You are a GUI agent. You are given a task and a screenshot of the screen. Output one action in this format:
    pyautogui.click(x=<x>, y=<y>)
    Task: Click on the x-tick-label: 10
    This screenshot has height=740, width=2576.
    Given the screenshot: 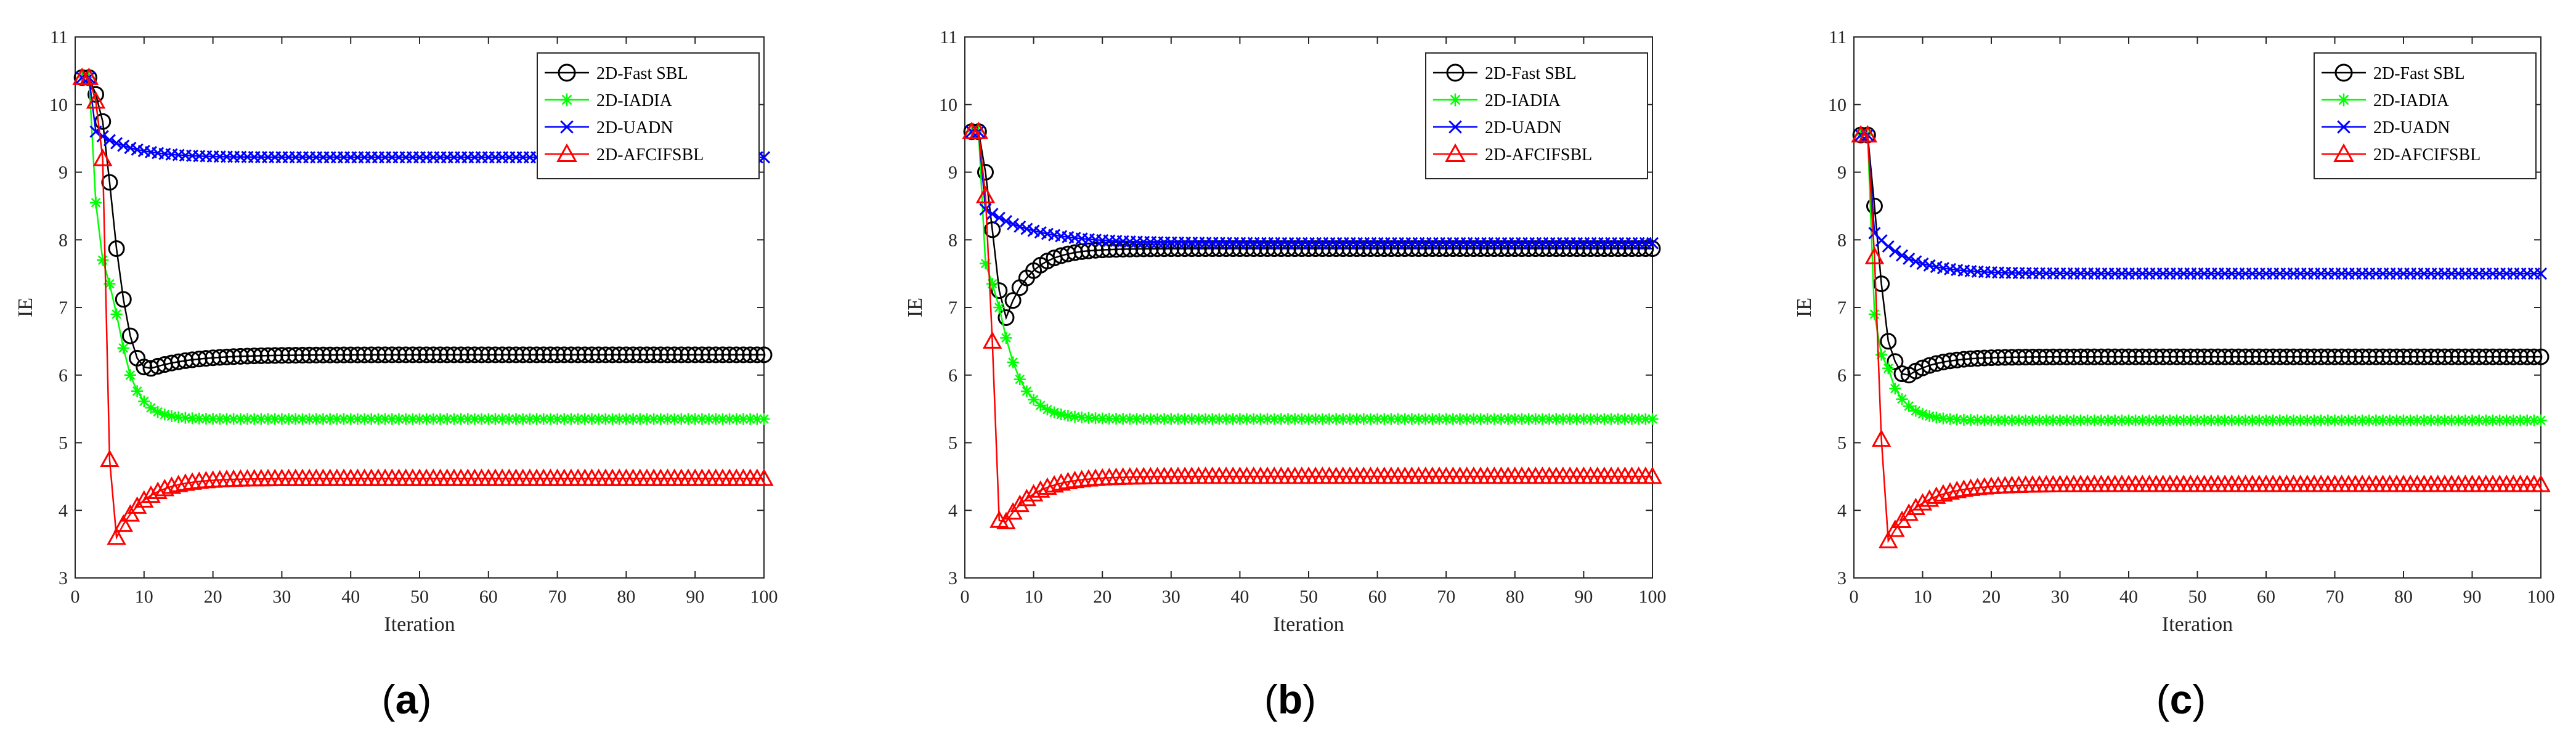 What is the action you would take?
    pyautogui.click(x=1923, y=597)
    